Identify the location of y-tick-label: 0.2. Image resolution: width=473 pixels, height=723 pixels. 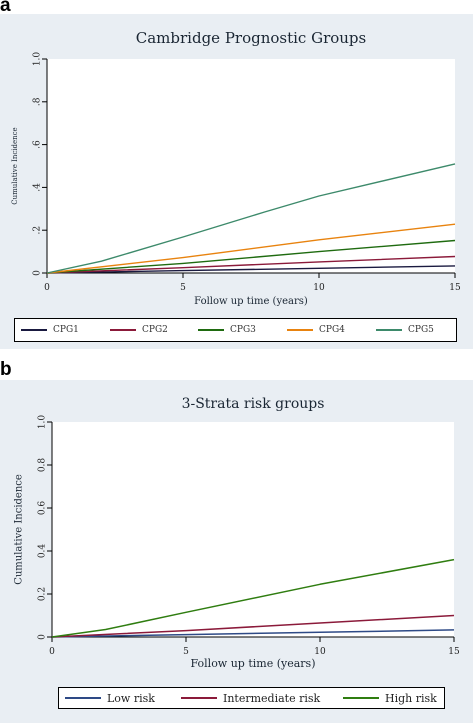
(43, 594).